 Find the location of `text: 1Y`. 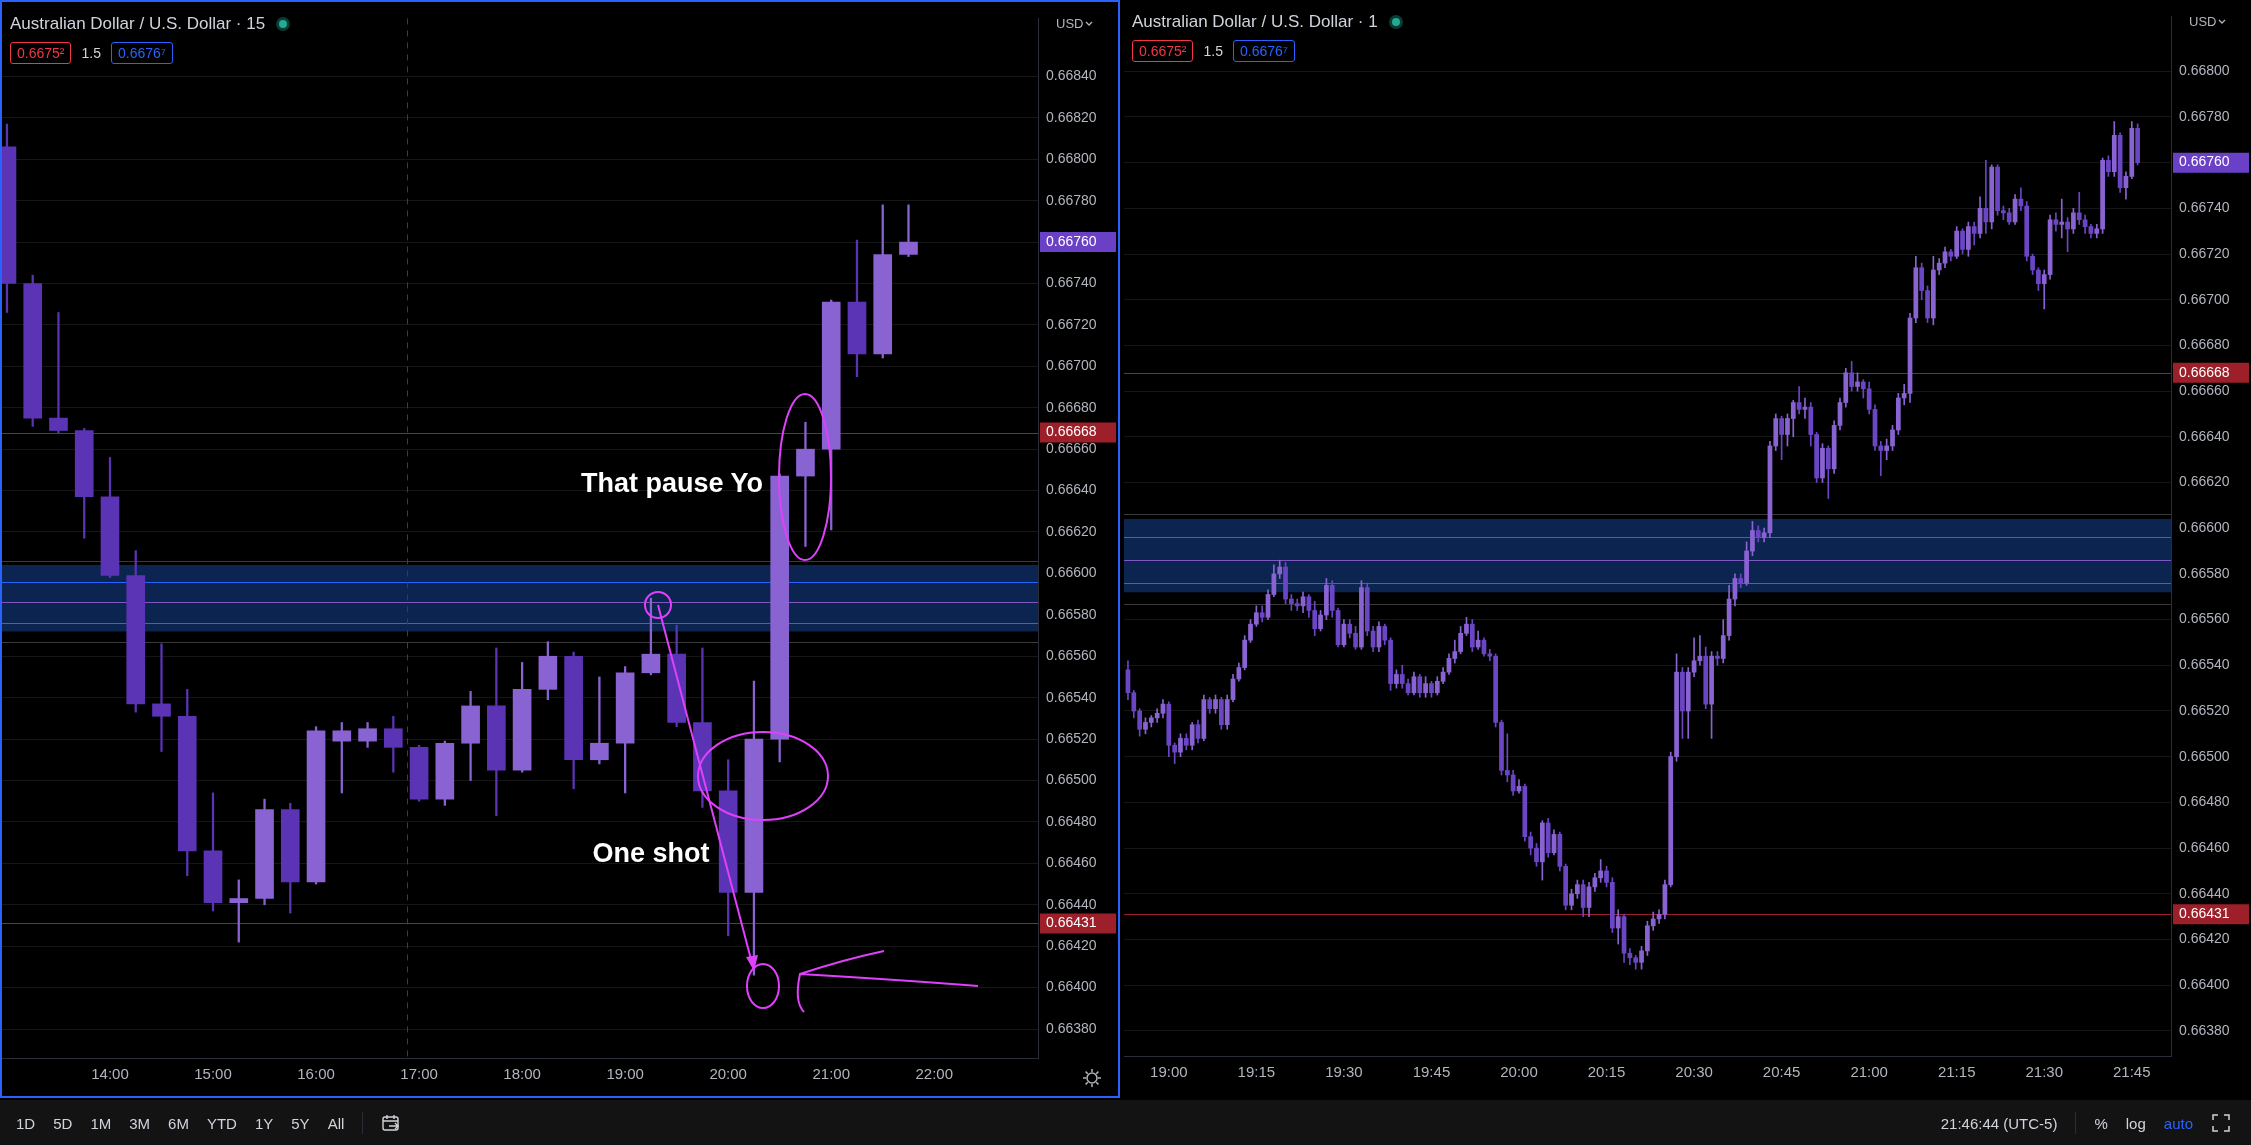

text: 1Y is located at coordinates (264, 1123).